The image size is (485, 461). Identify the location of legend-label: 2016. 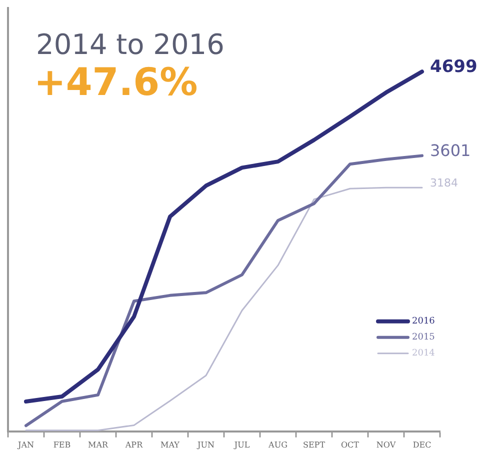
(424, 321).